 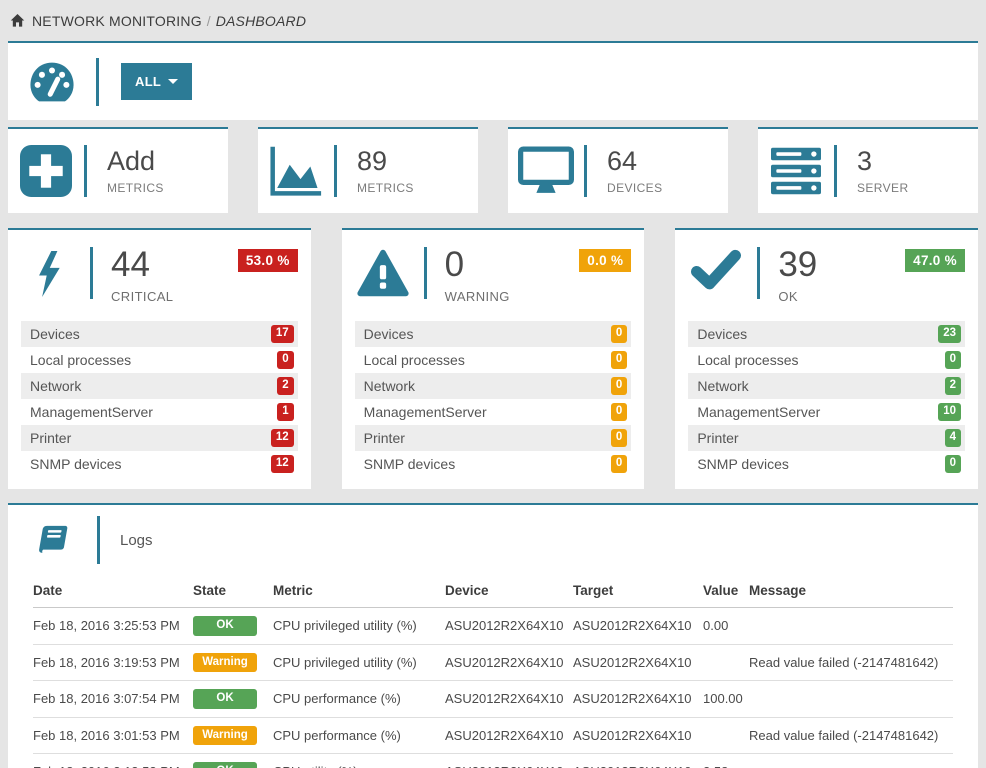 What do you see at coordinates (798, 264) in the screenshot?
I see `ok-count: 39` at bounding box center [798, 264].